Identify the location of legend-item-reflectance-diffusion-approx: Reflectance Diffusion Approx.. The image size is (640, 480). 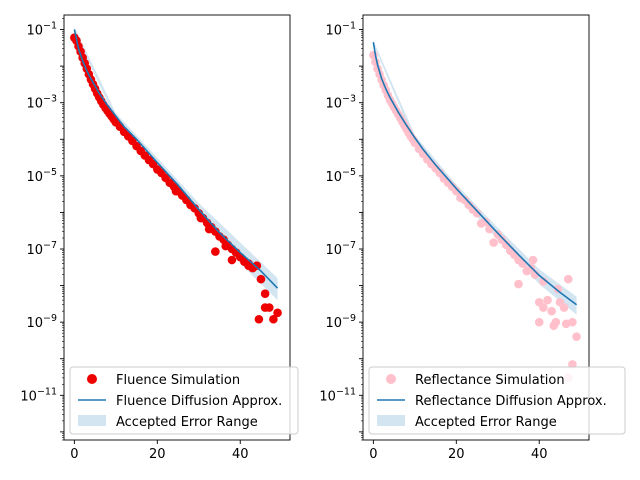
(492, 401).